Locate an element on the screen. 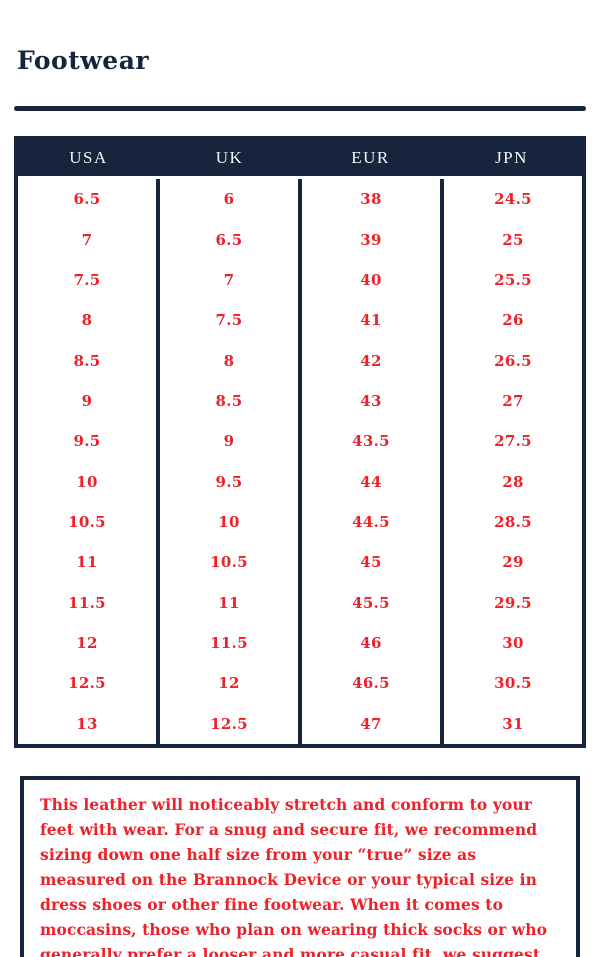 This screenshot has width=600, height=957. size-cell: 43 is located at coordinates (371, 400).